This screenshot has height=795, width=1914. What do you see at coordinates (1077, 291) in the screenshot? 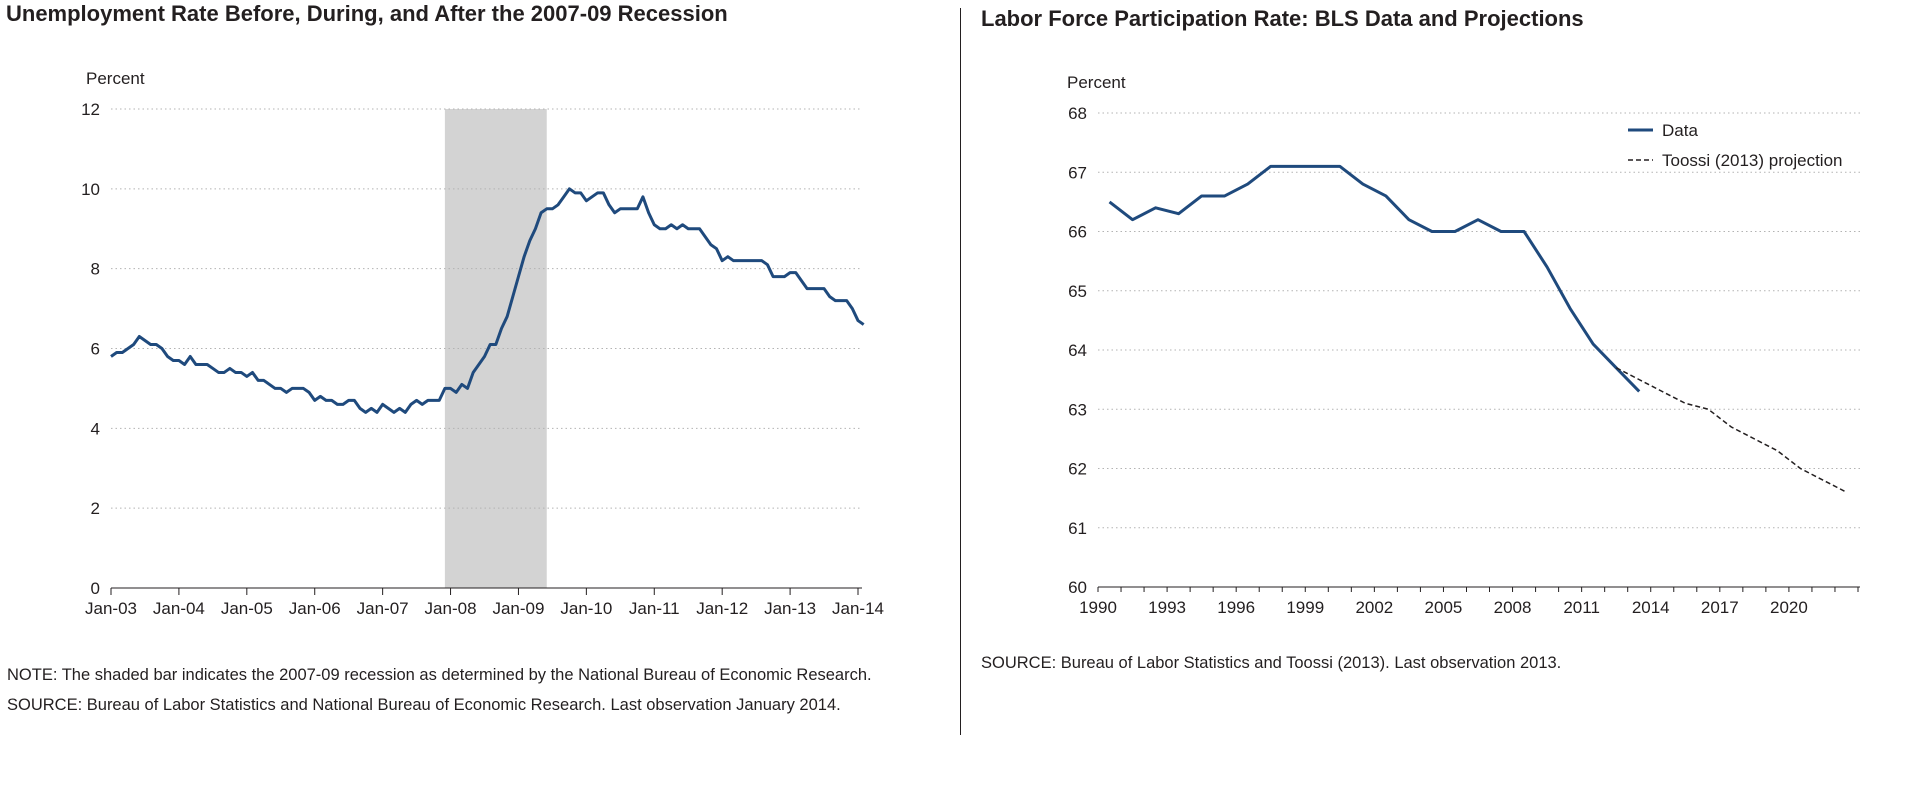
I see `y-tick-label: 65` at bounding box center [1077, 291].